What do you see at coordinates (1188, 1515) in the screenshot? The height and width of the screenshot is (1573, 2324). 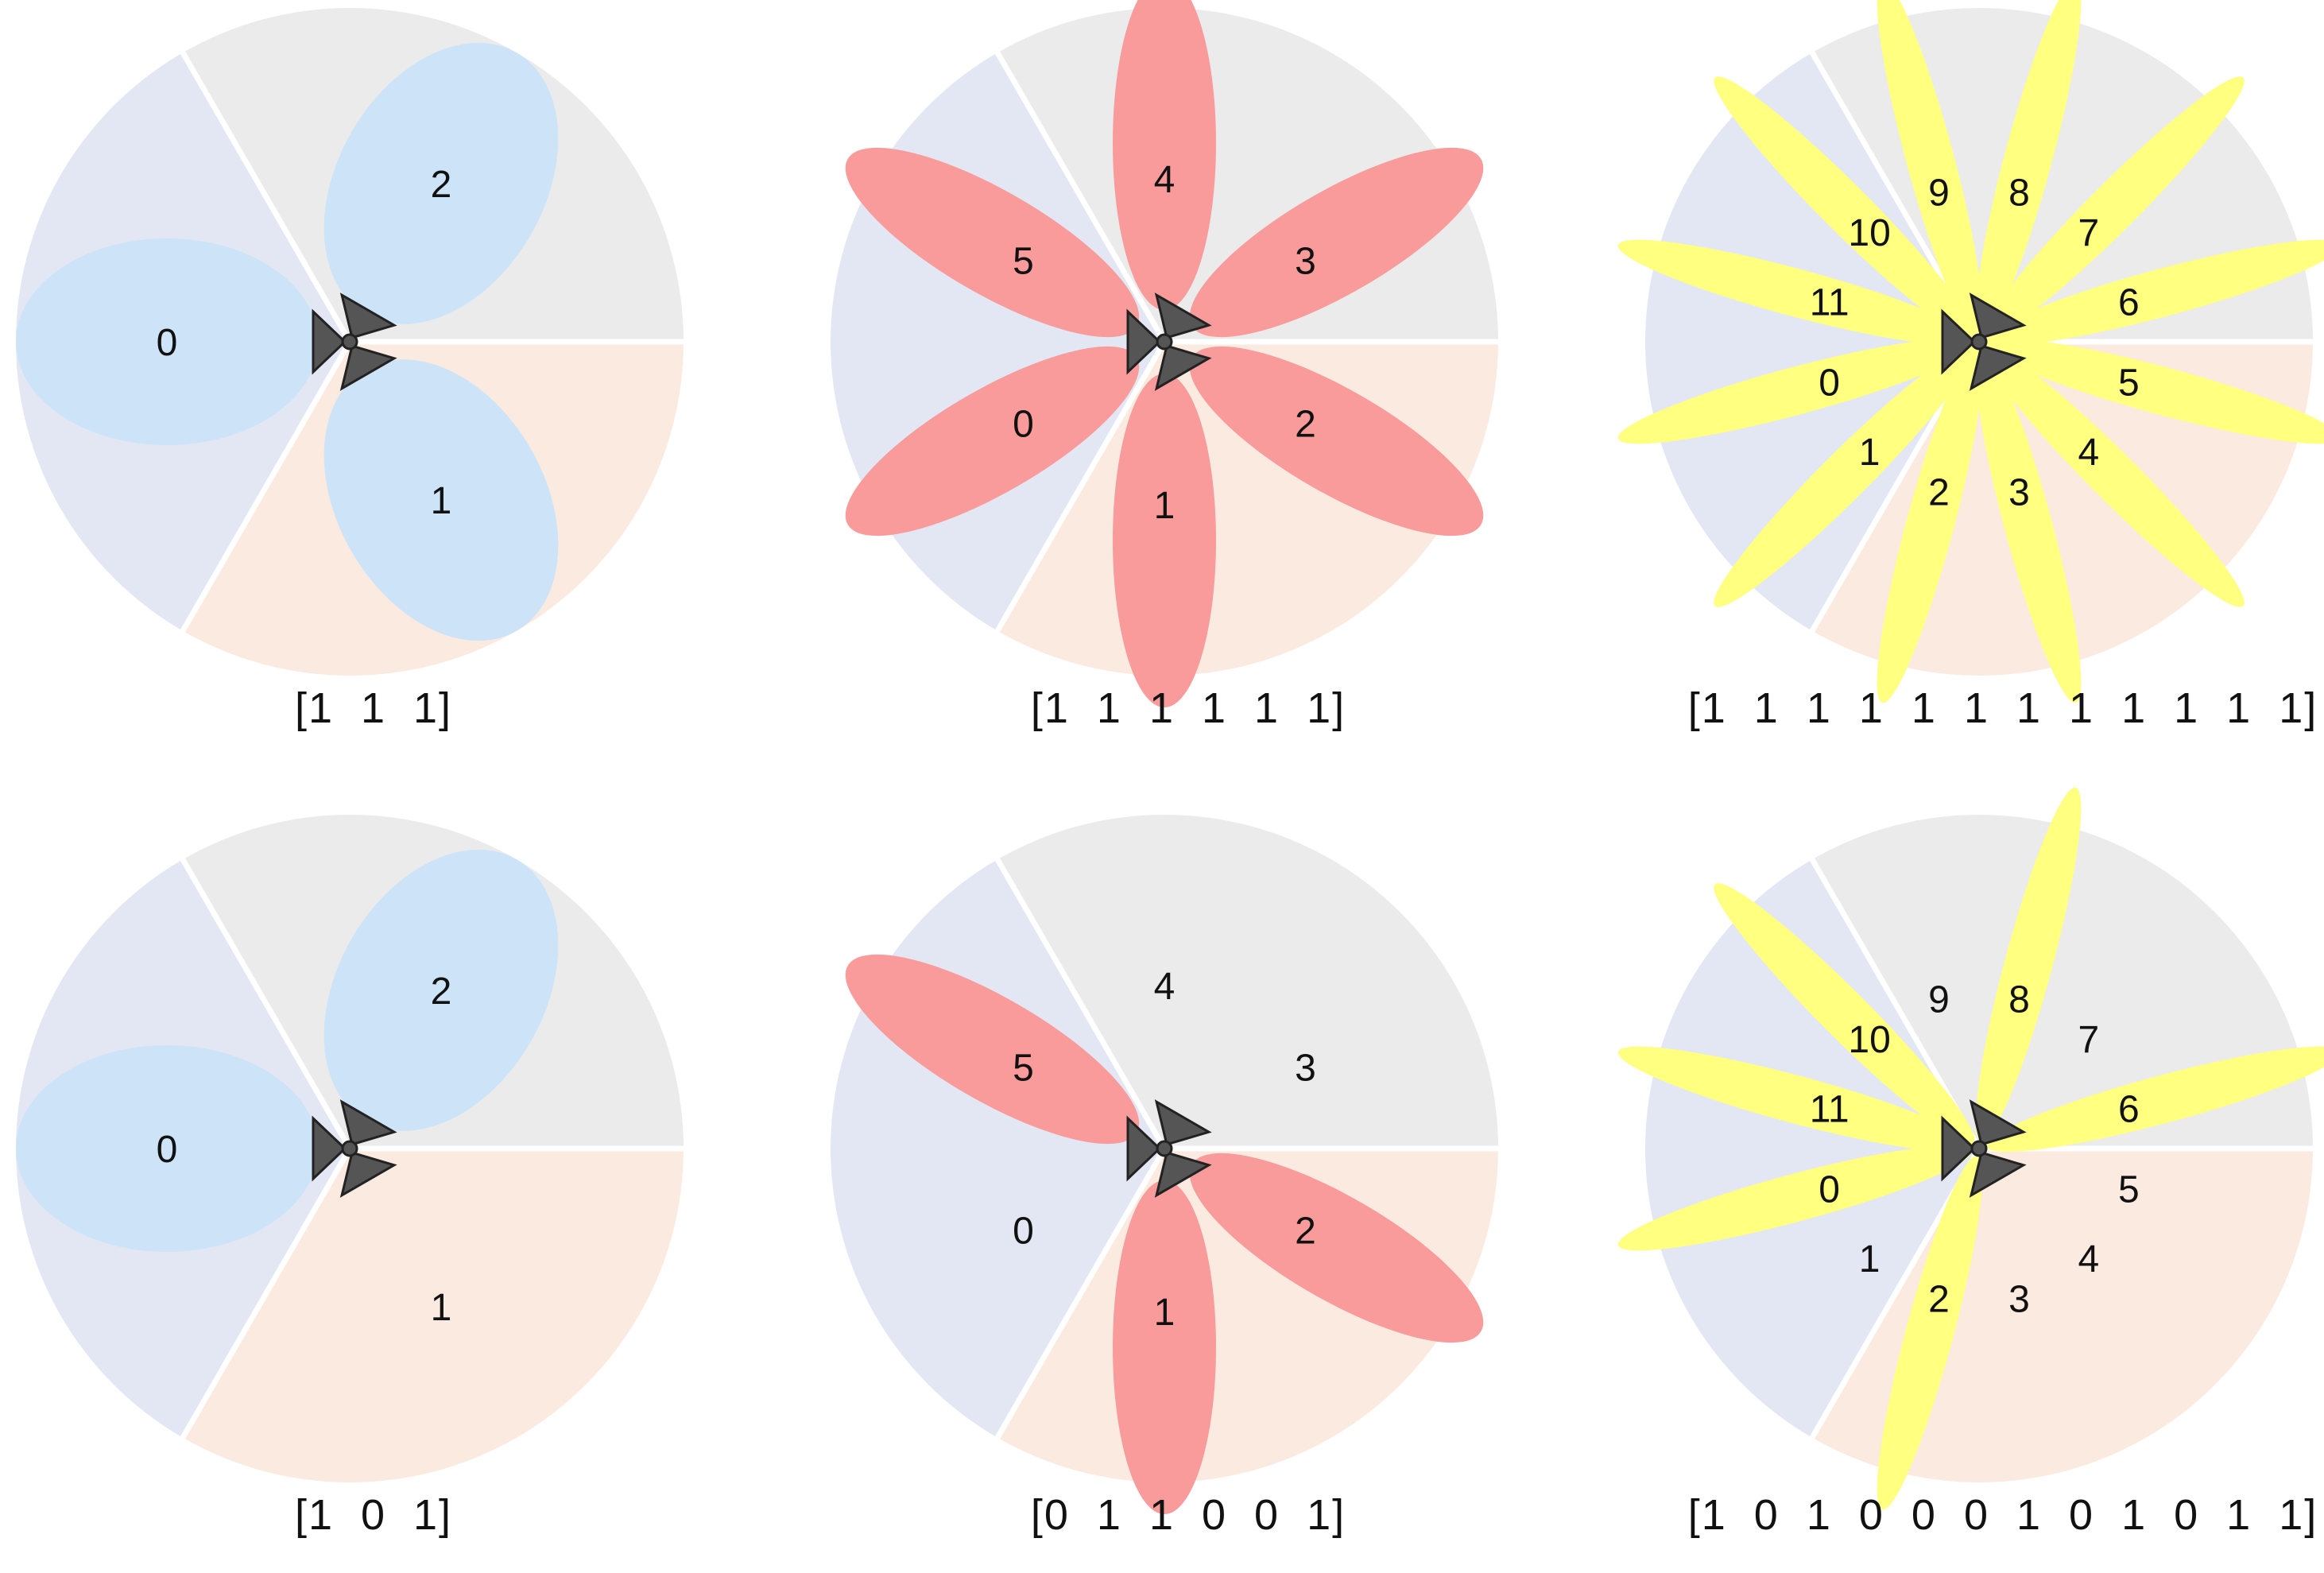 I see `beam-mask-caption: [0 1 1 0 0 1]` at bounding box center [1188, 1515].